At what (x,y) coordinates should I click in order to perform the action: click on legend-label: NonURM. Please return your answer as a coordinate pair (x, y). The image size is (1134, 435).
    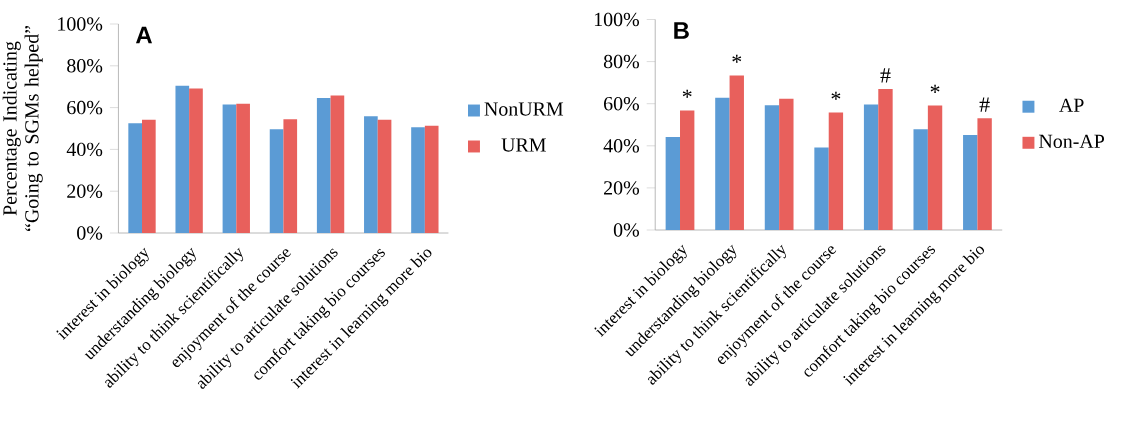
    Looking at the image, I should click on (524, 109).